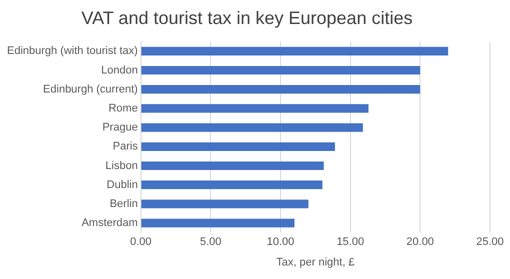 The width and height of the screenshot is (510, 279). What do you see at coordinates (90, 89) in the screenshot?
I see `y-tick-label: Edinburgh (current)` at bounding box center [90, 89].